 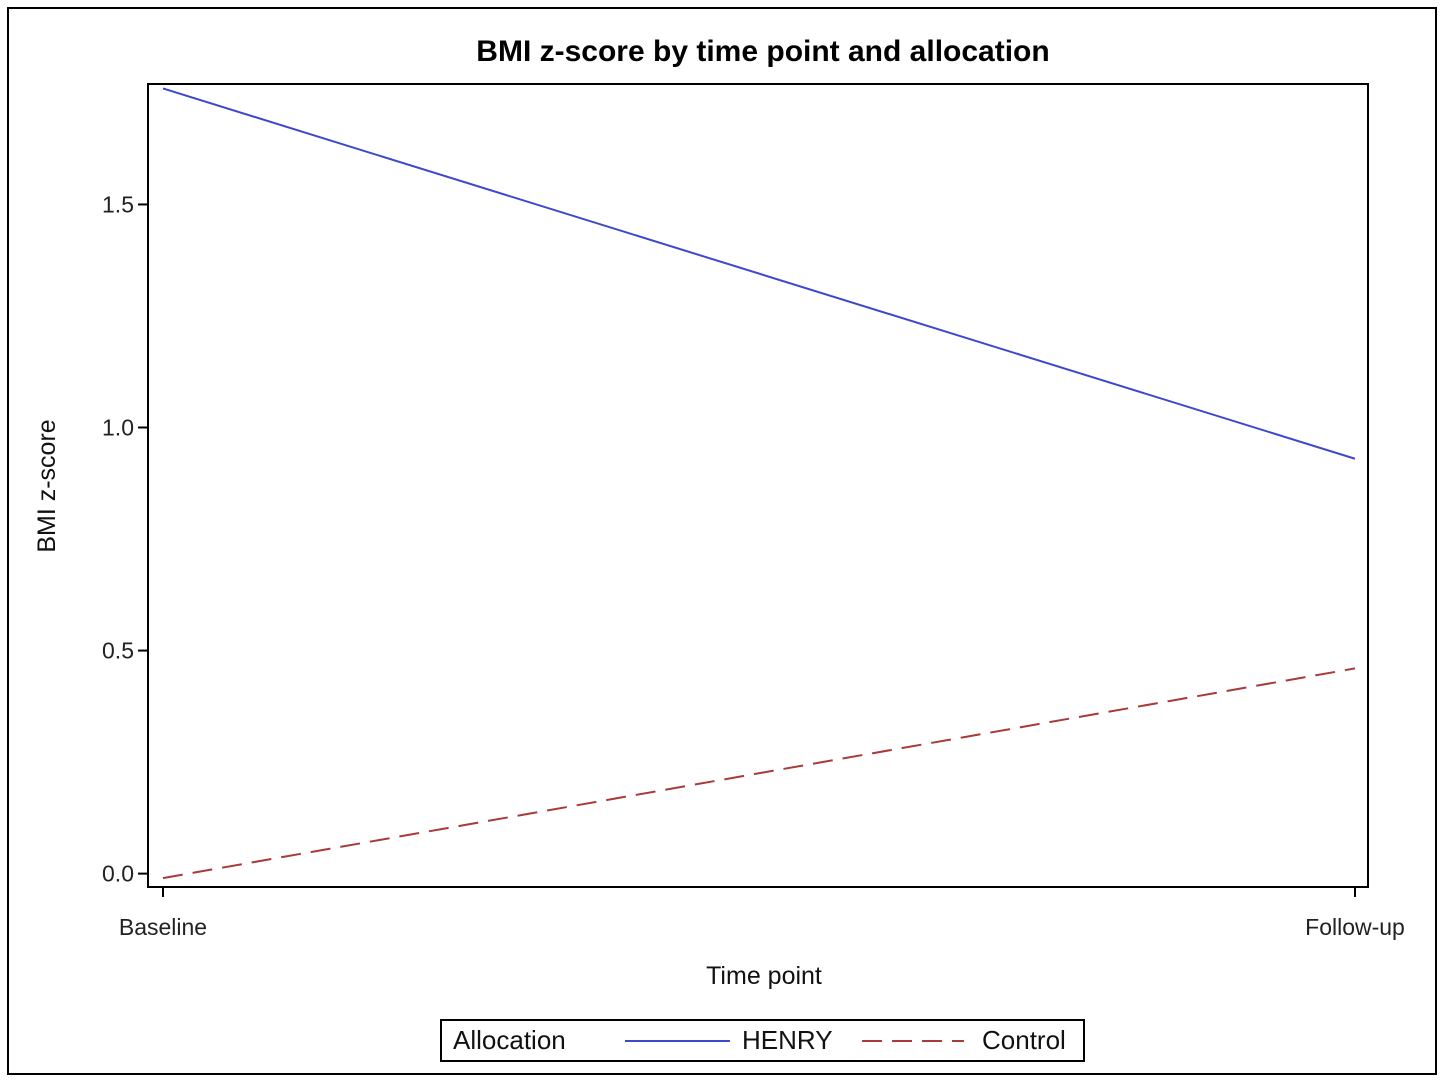 What do you see at coordinates (762, 913) in the screenshot?
I see `x-axis: Baseline Follow-up` at bounding box center [762, 913].